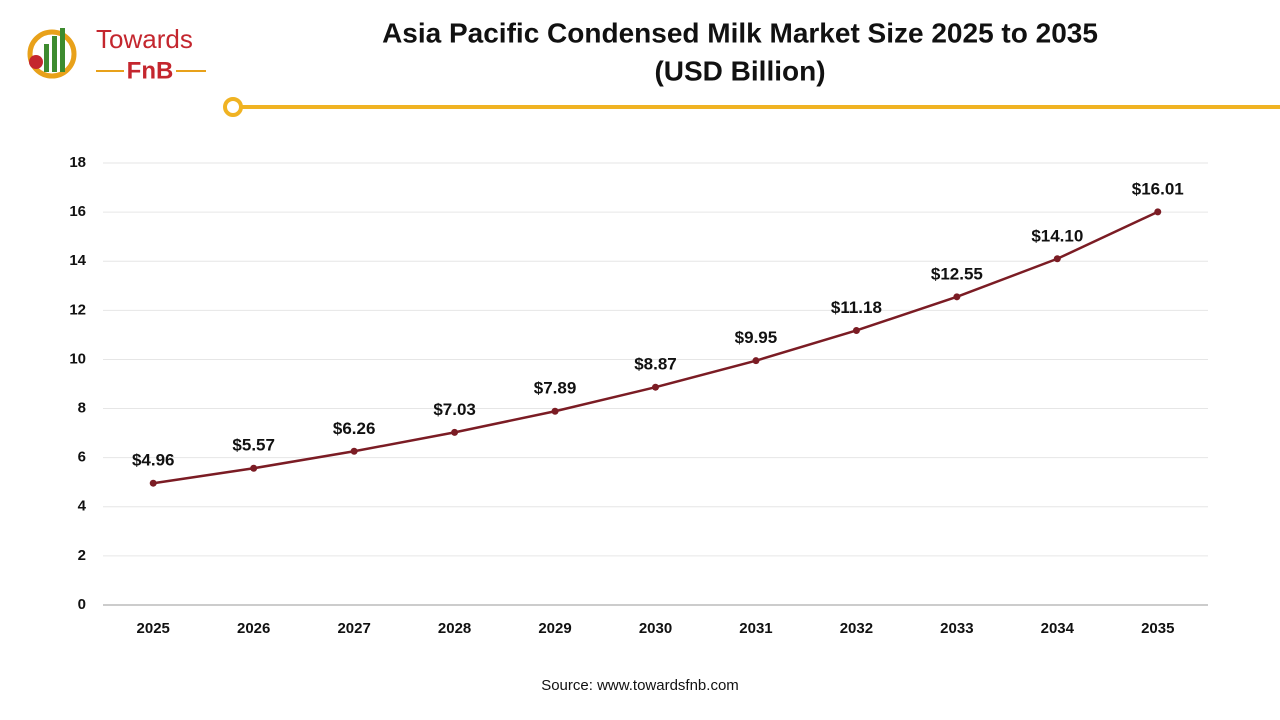 This screenshot has width=1280, height=720. Describe the element at coordinates (353, 628) in the screenshot. I see `x-tick-label: 2027` at that location.